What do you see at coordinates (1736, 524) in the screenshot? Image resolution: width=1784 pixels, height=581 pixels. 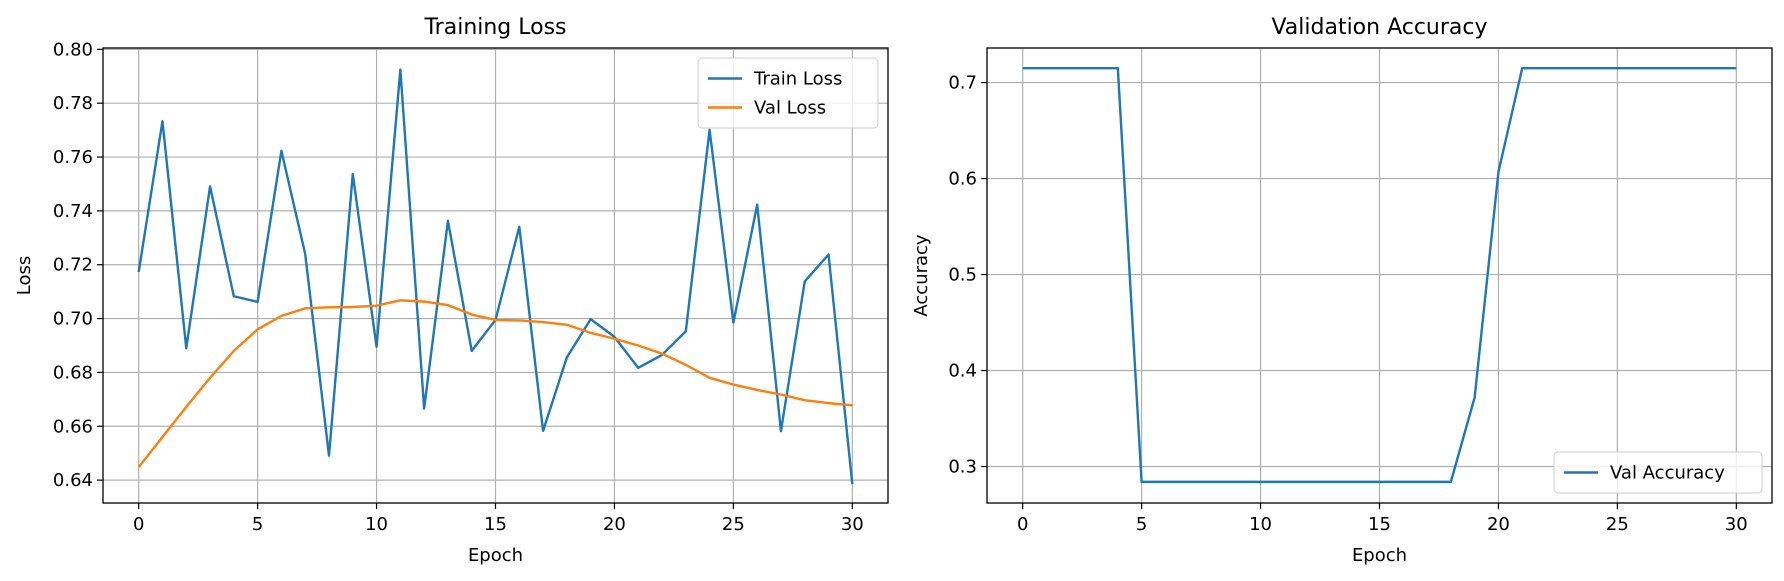 I see `chart-1-x-tick-label: 30` at bounding box center [1736, 524].